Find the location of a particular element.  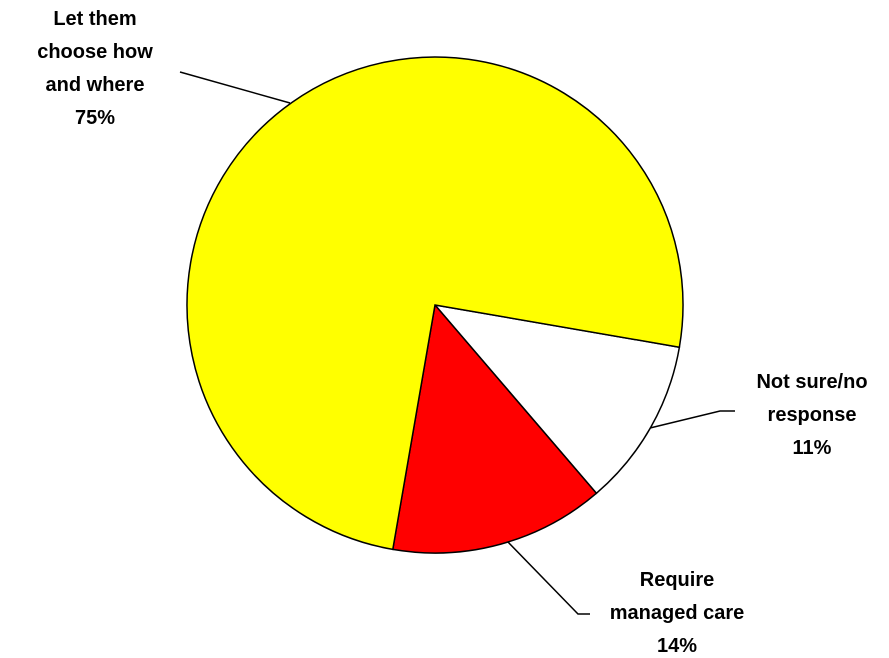

slice-label: Let them choose how and where 75% is located at coordinates (95, 69).